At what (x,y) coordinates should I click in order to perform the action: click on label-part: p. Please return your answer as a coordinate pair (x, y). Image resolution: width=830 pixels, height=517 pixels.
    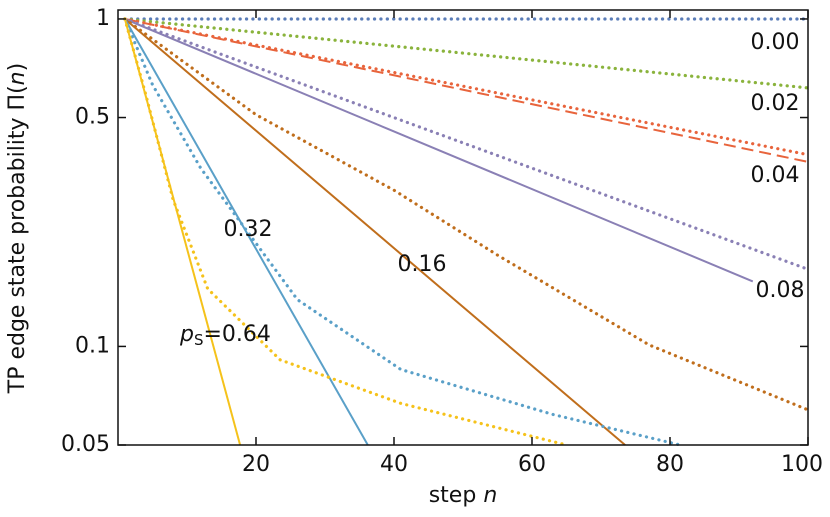
    Looking at the image, I should click on (186, 334).